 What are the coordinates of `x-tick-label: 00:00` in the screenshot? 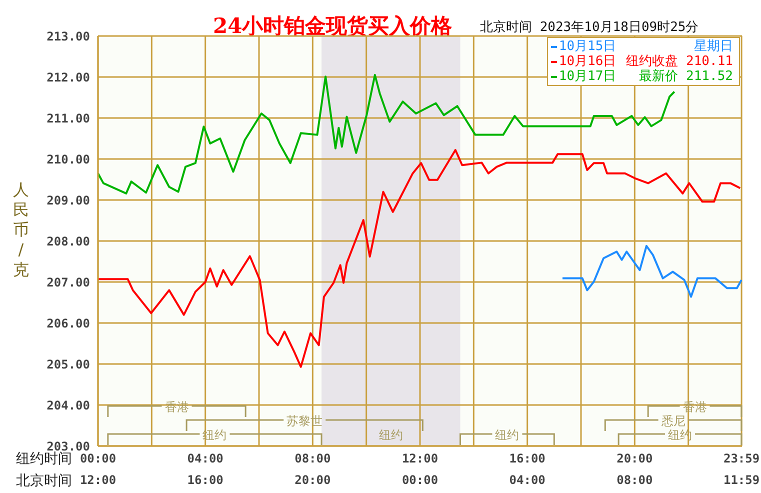 It's located at (98, 459).